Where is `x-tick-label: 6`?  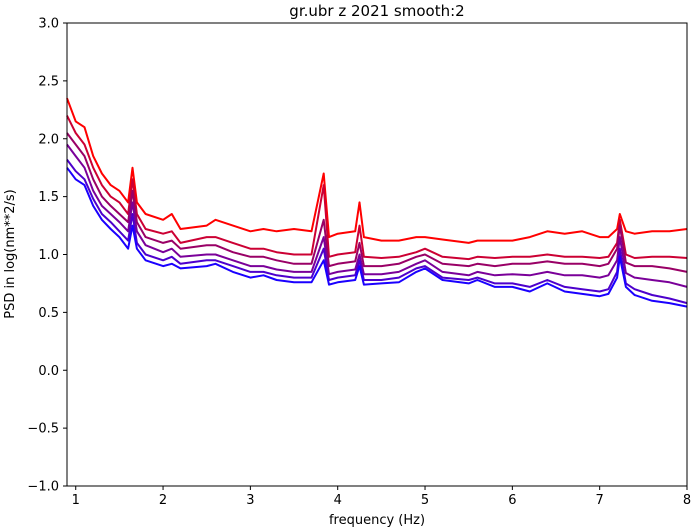
x-tick-label: 6 is located at coordinates (512, 500).